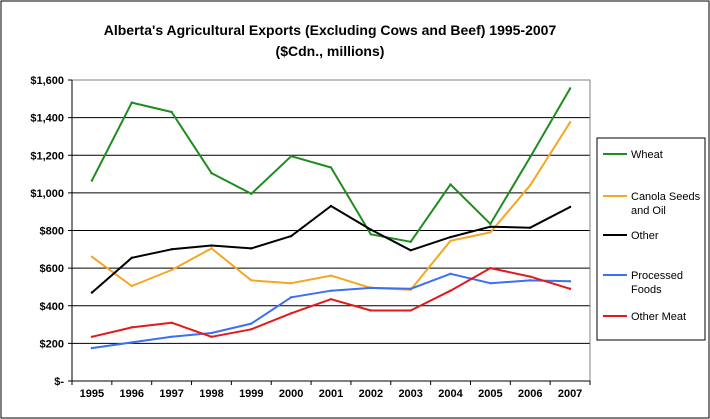 This screenshot has width=710, height=419. What do you see at coordinates (47, 119) in the screenshot?
I see `y-tick-label: $1,400` at bounding box center [47, 119].